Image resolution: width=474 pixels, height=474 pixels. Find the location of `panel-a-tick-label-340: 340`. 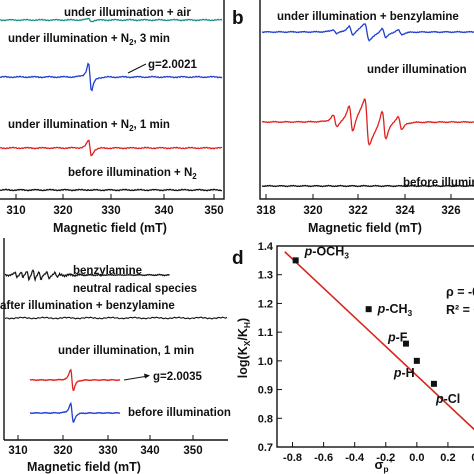

panel-a-tick-label-340: 340 is located at coordinates (163, 211).